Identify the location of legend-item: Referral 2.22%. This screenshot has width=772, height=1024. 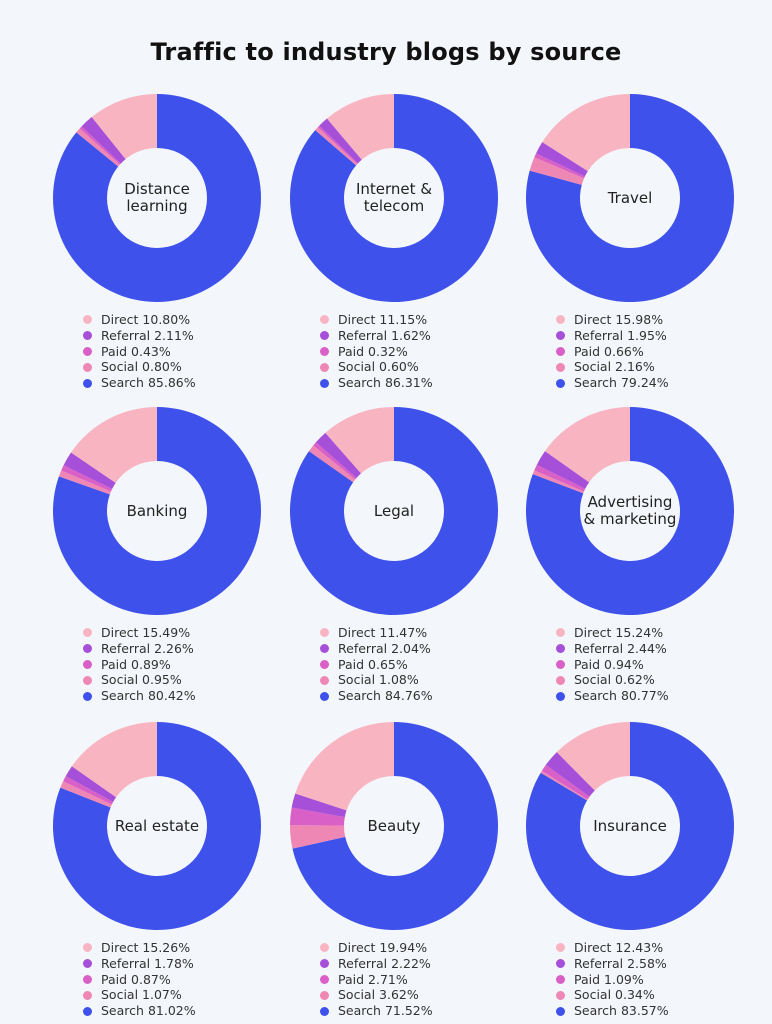
(416, 964).